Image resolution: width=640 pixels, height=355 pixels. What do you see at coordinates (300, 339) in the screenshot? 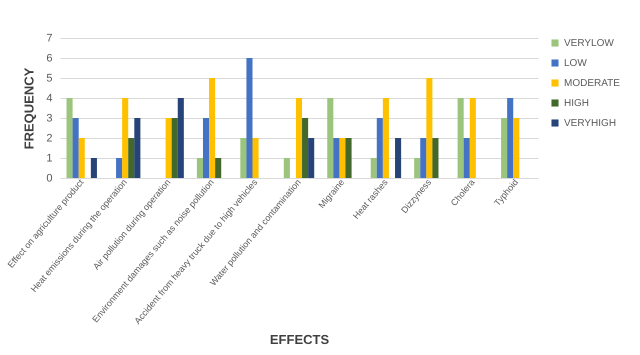
I see `x-axis-title: EFFECTS` at bounding box center [300, 339].